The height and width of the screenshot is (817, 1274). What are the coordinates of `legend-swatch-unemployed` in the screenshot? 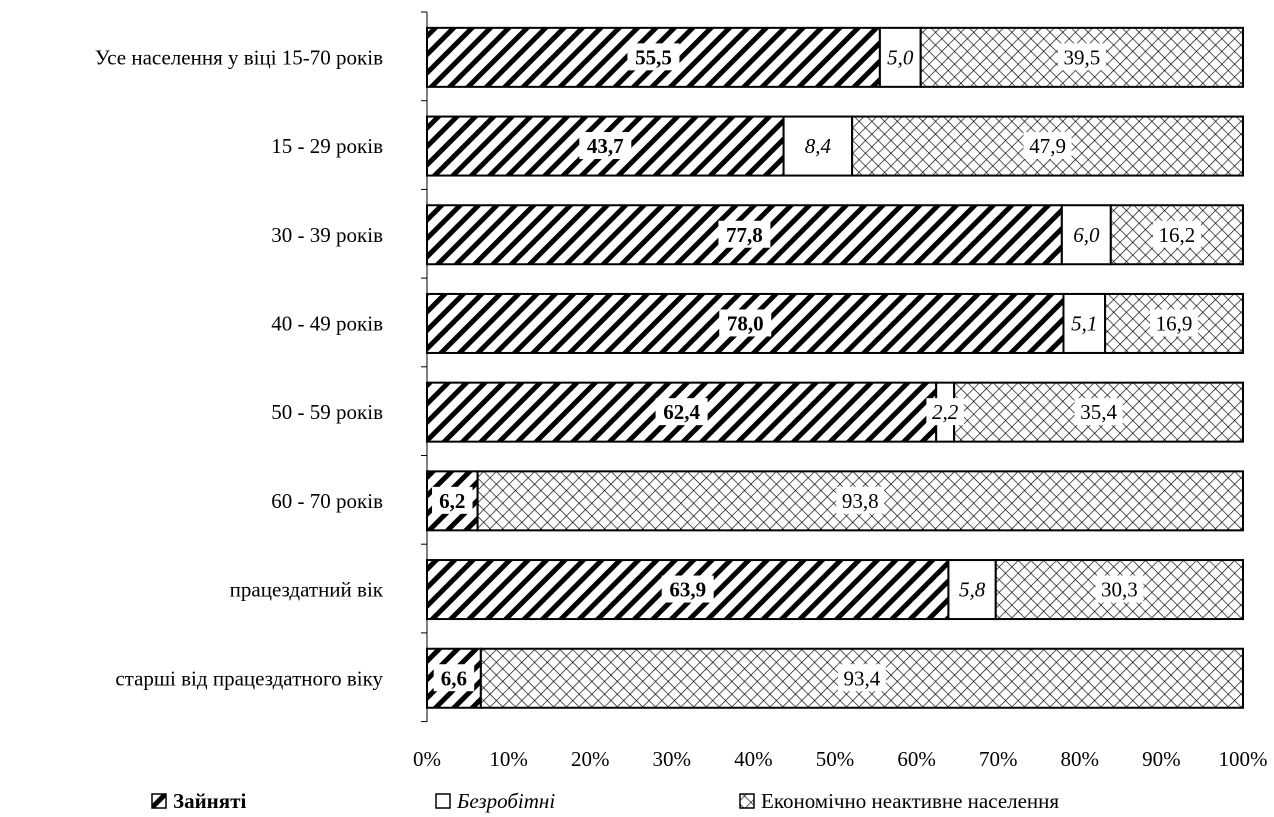 It's located at (443, 801).